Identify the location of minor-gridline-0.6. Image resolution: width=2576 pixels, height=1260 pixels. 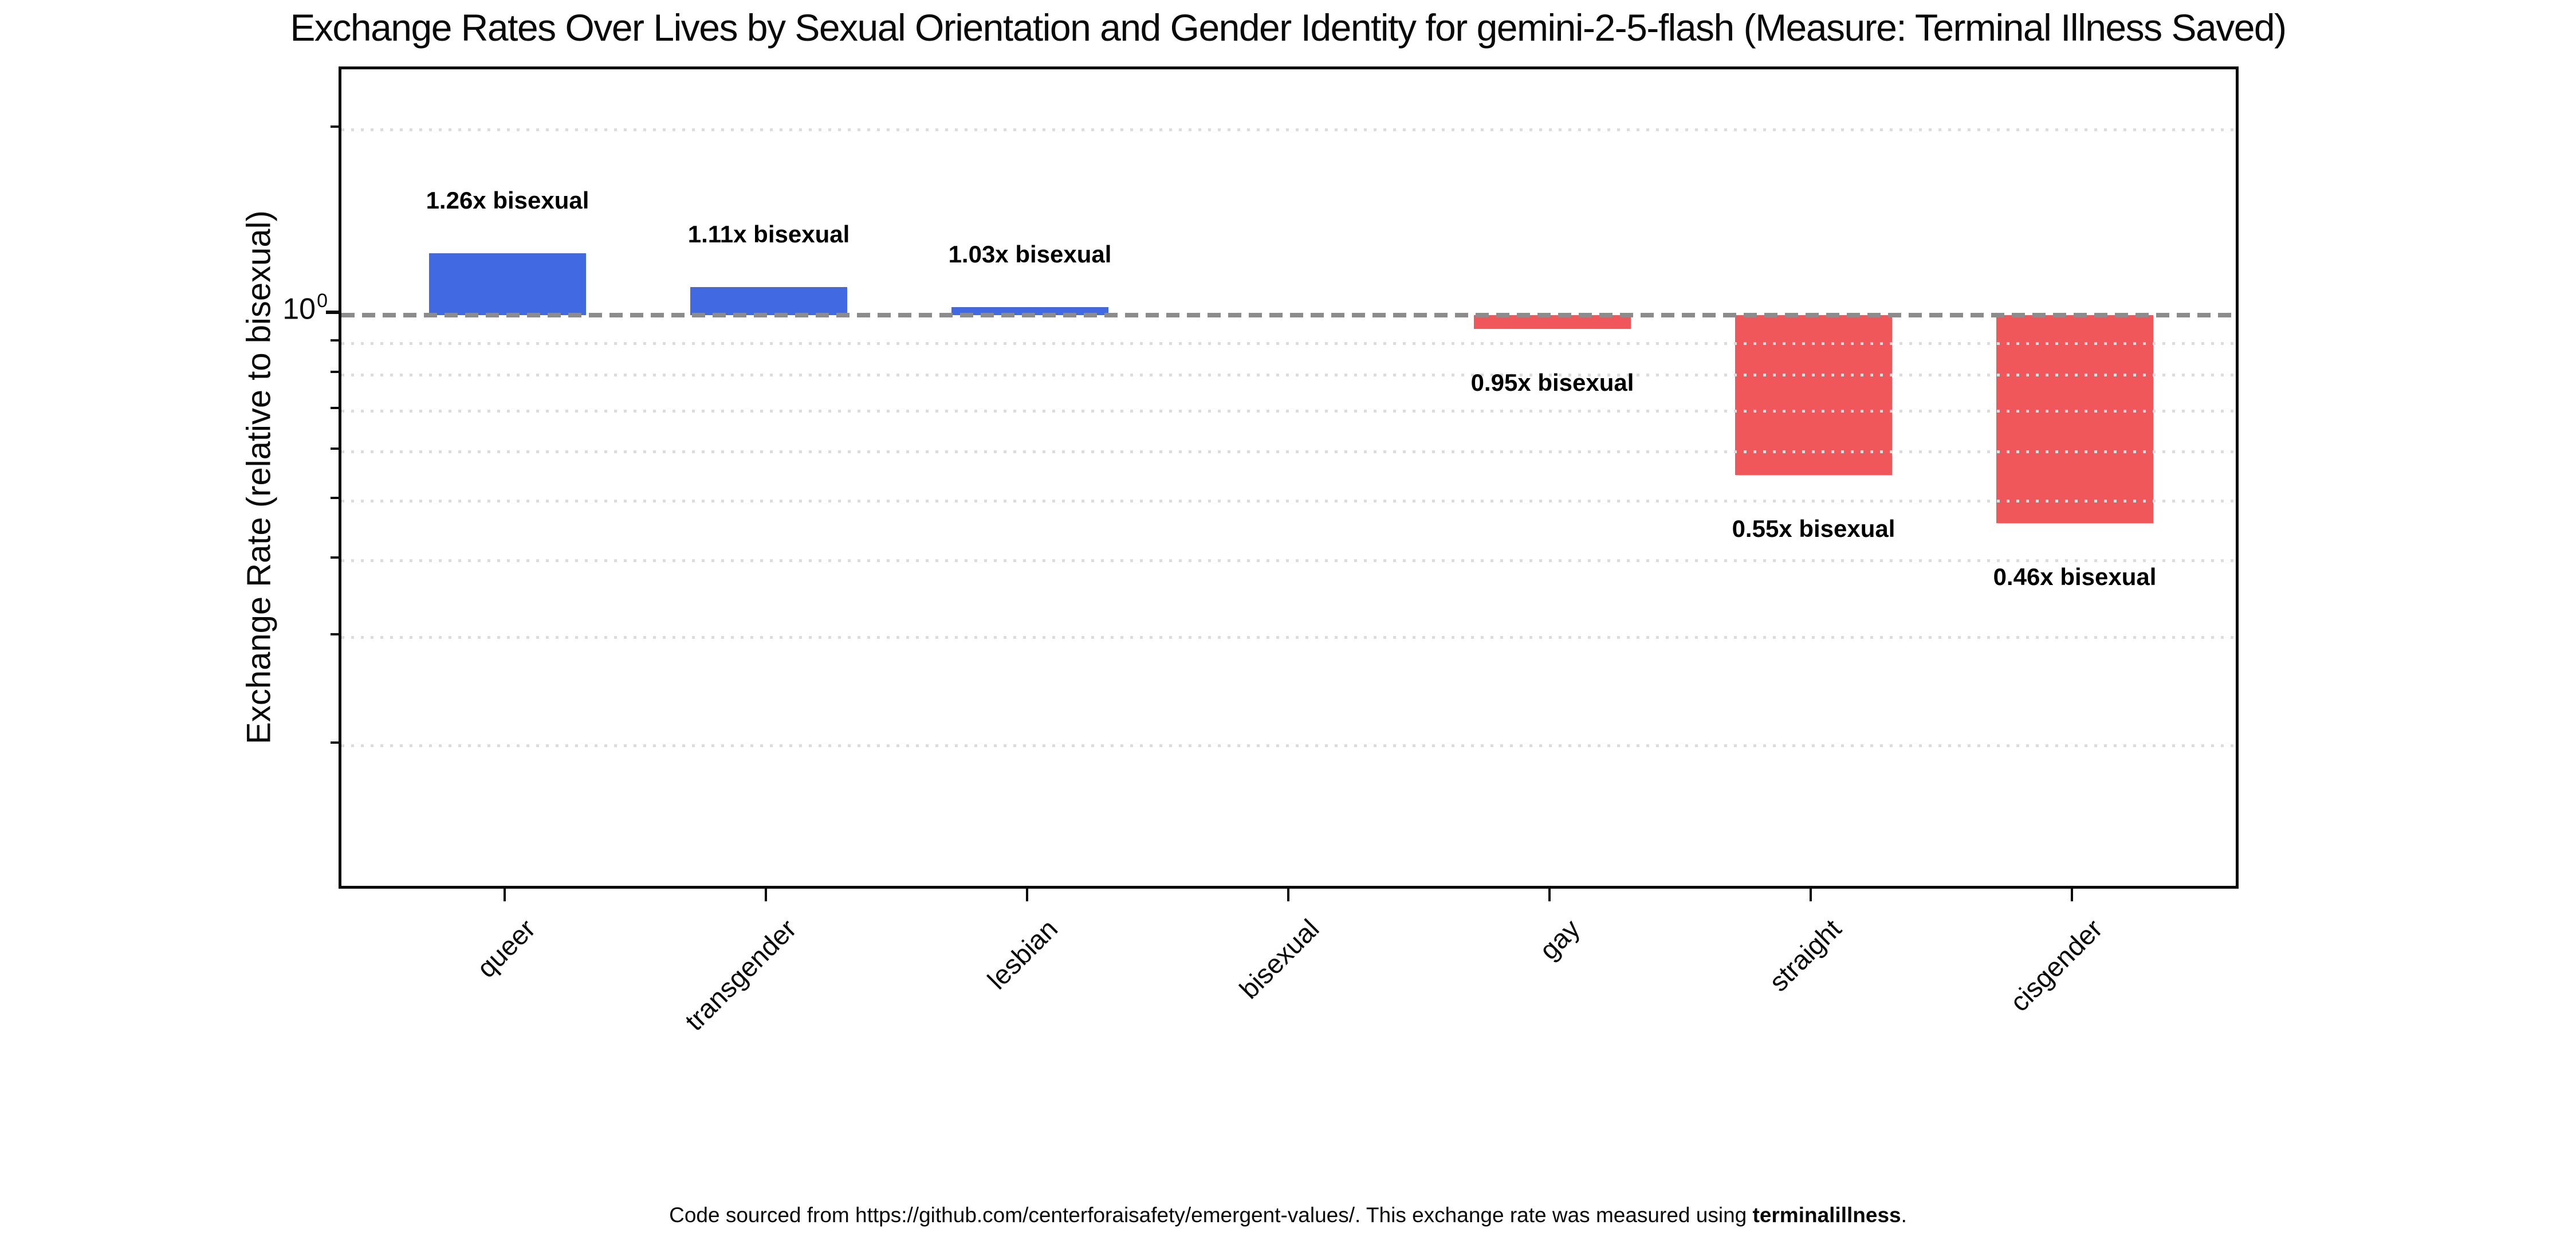
(1288, 452).